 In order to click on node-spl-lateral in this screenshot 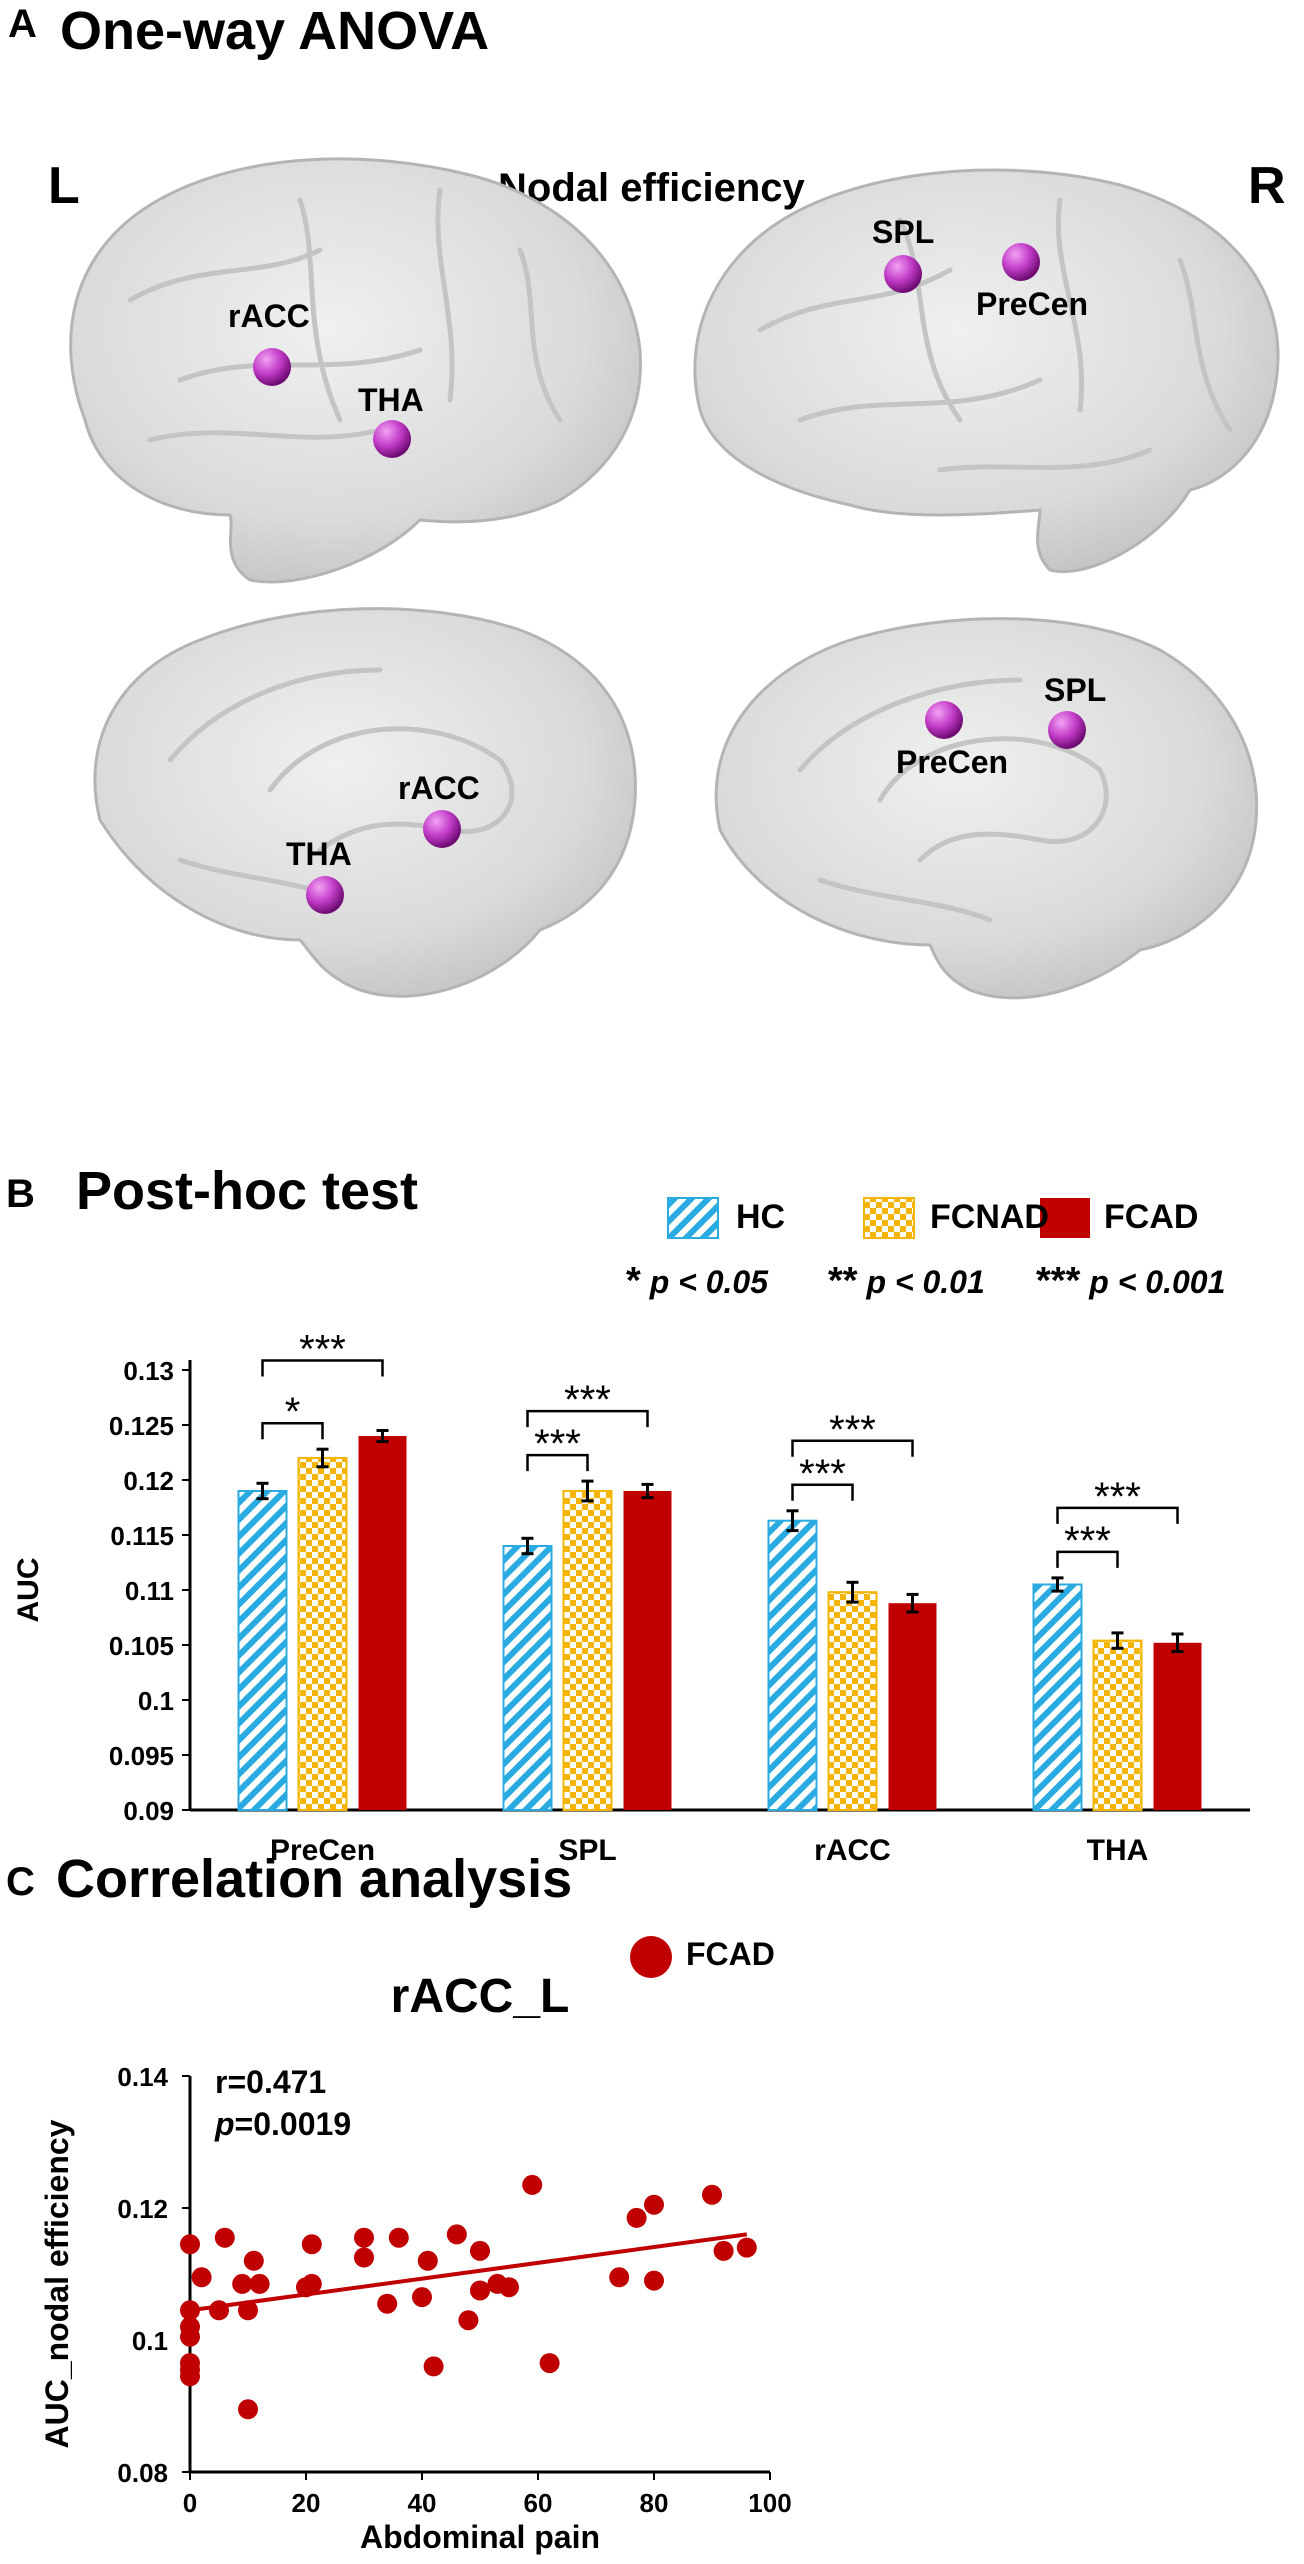, I will do `click(903, 274)`.